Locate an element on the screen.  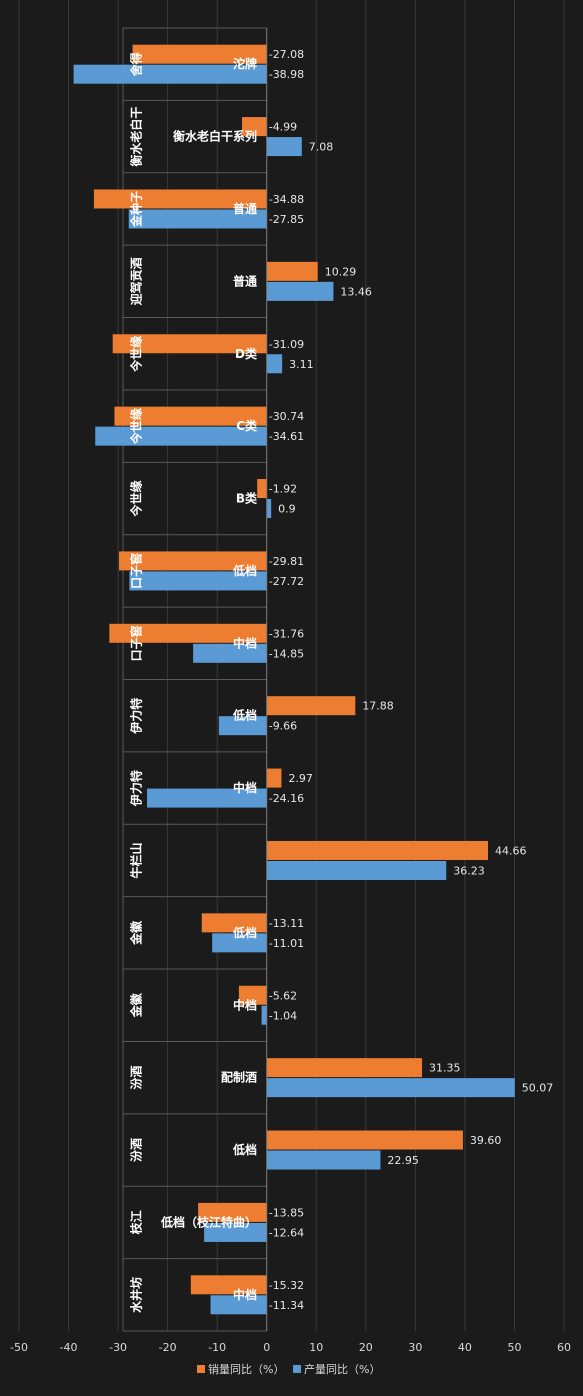
data-label: -13.11 is located at coordinates (286, 923).